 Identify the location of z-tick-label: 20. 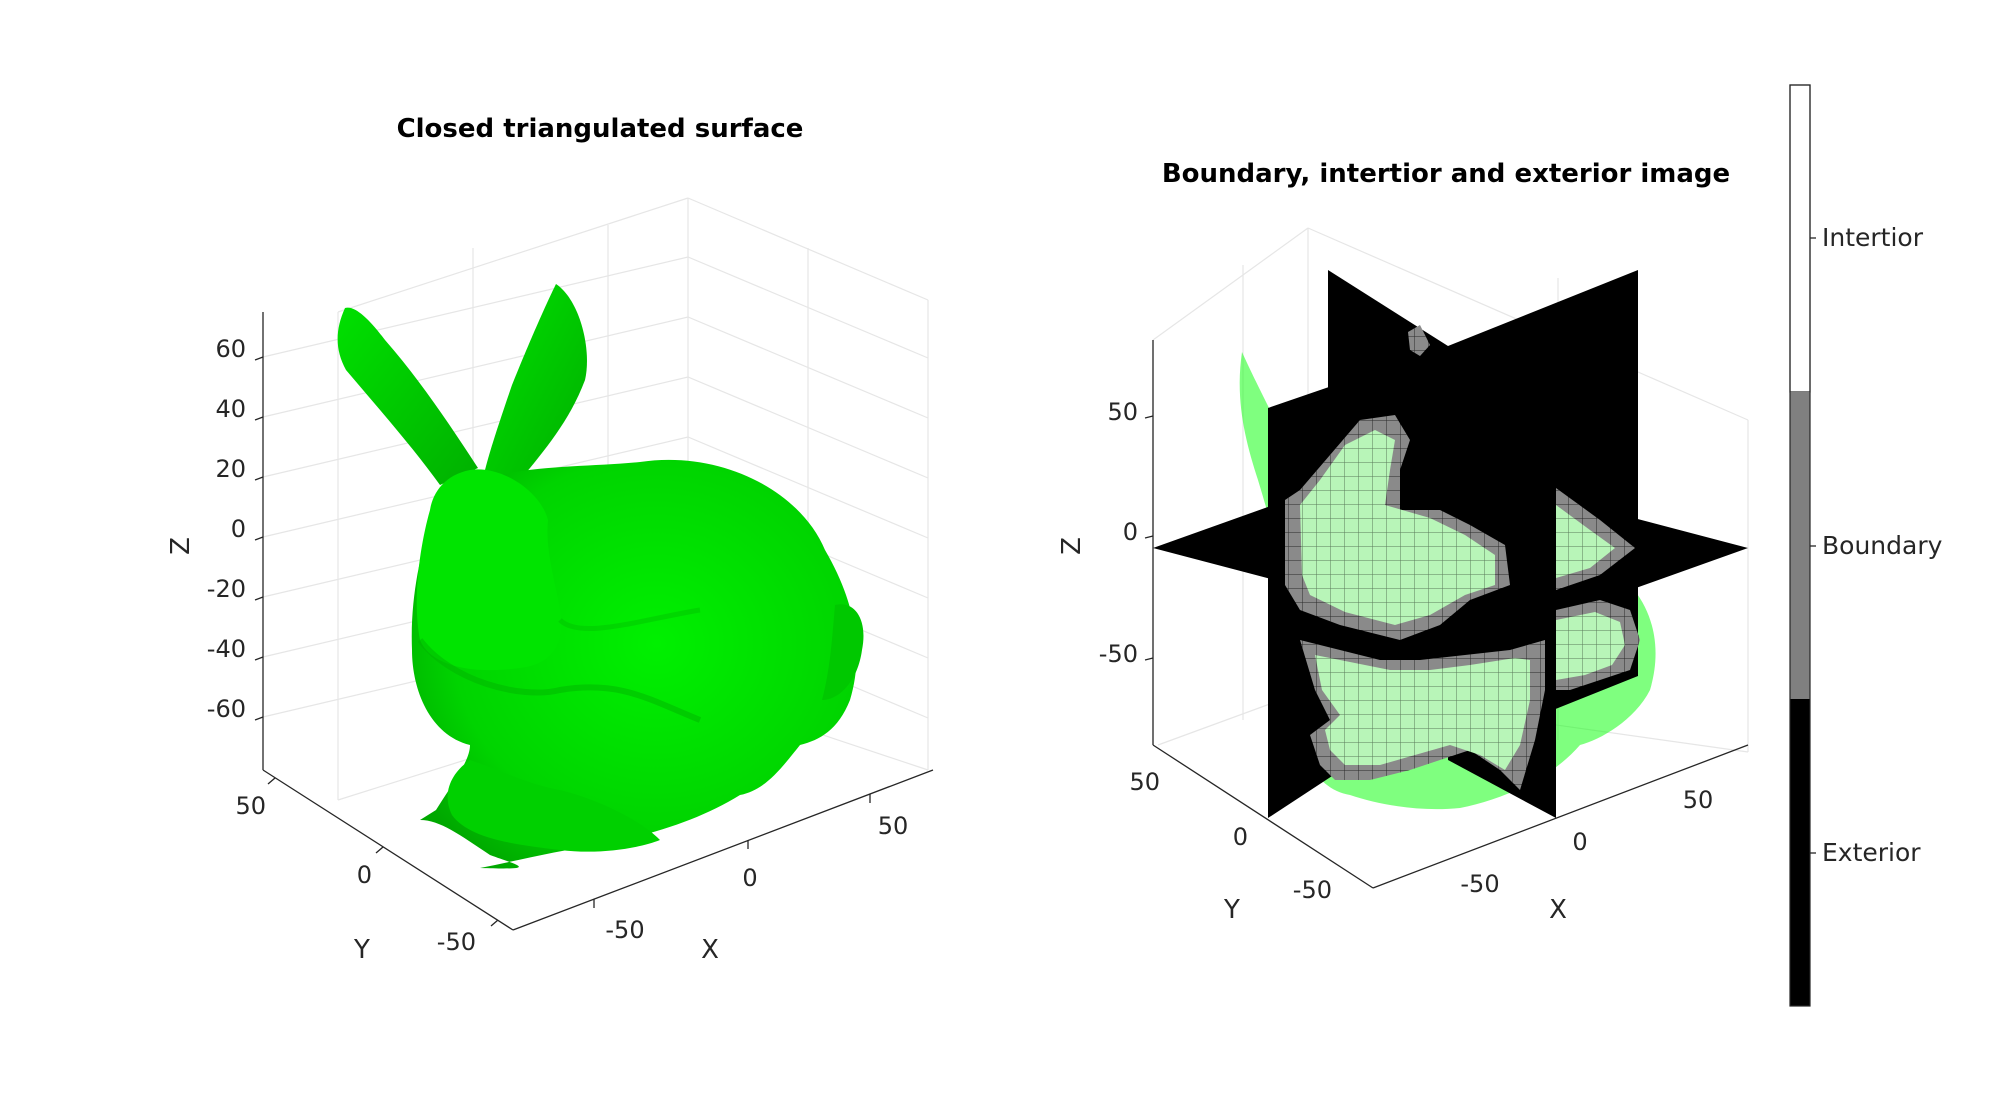
(230, 469).